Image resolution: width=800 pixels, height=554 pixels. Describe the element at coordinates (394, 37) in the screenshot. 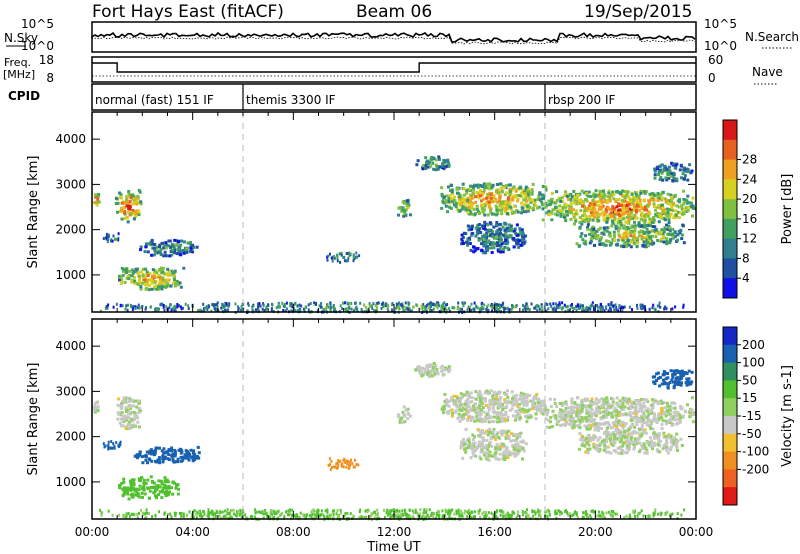

I see `noise-panel` at that location.